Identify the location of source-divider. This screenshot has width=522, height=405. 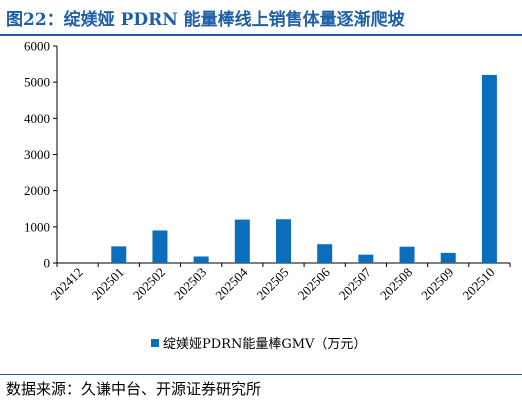
(261, 374).